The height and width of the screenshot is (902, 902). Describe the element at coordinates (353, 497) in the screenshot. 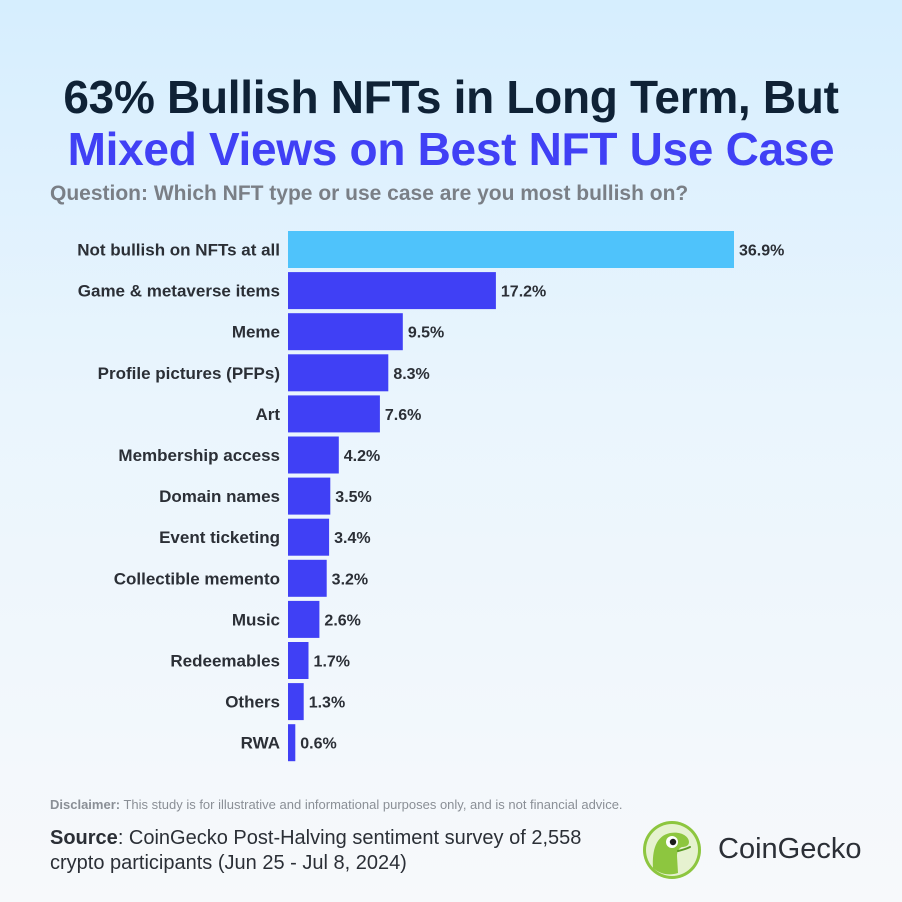

I see `value-label: 3.5%` at that location.